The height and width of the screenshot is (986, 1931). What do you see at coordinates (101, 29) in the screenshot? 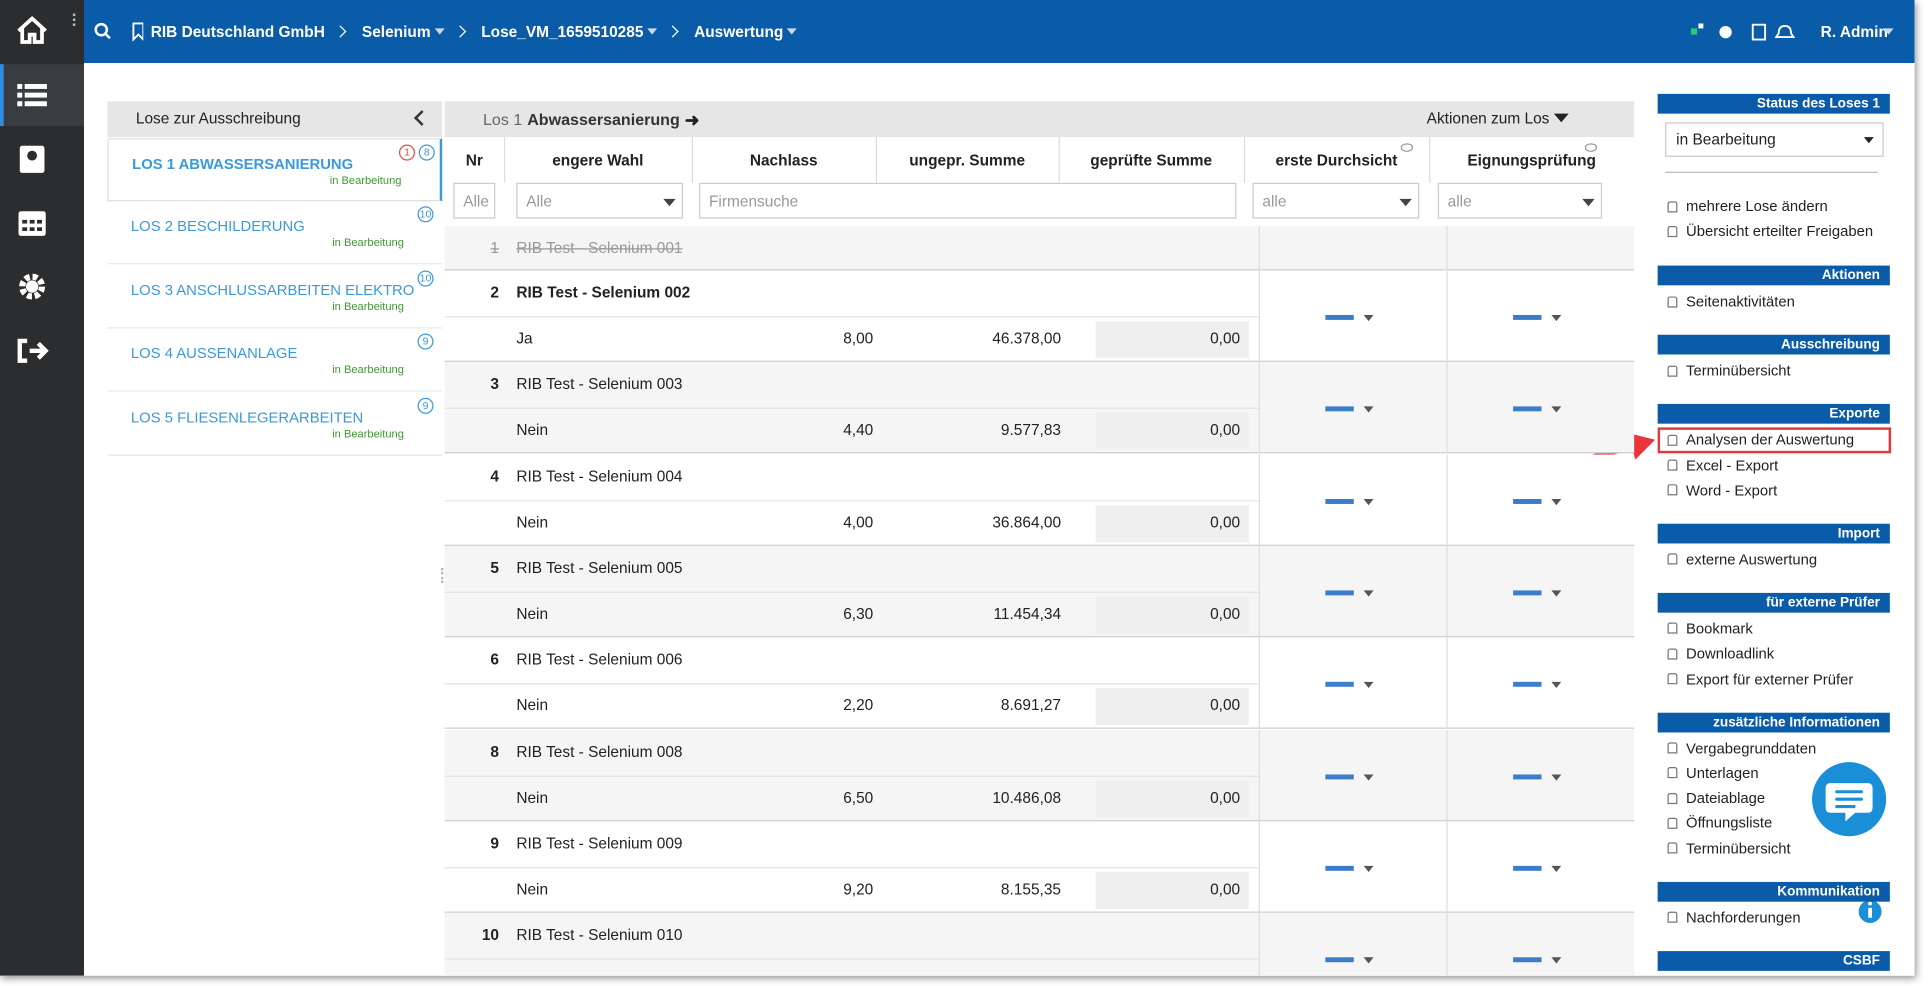
I see `search-icon` at bounding box center [101, 29].